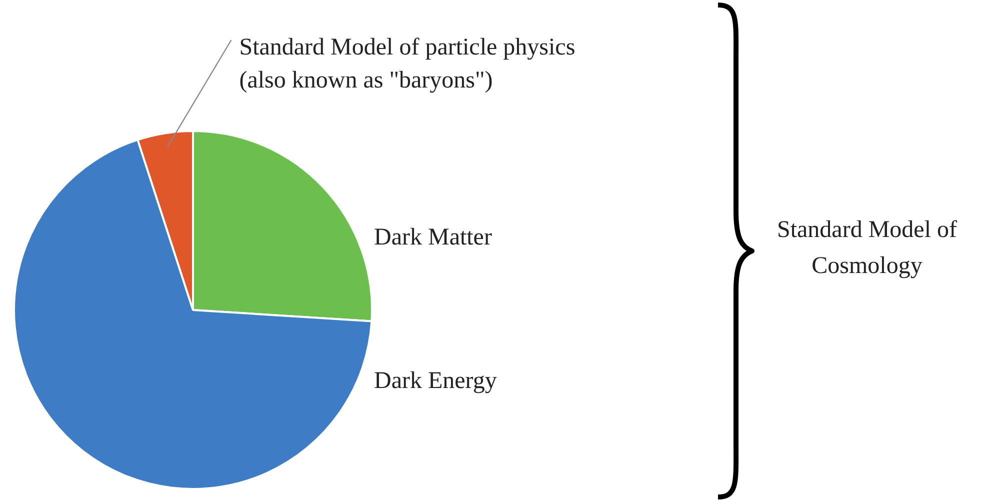 This screenshot has width=982, height=502. Describe the element at coordinates (407, 64) in the screenshot. I see `slice-label: Standard Model of particle physics (also known as "baryons")` at that location.